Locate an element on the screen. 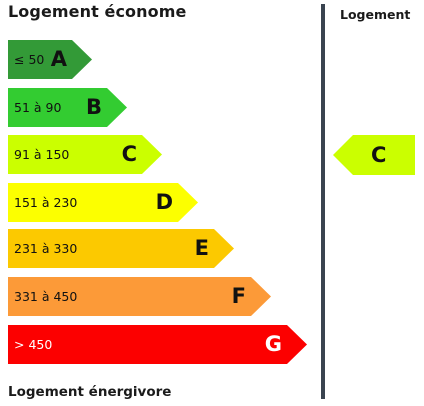 This screenshot has width=424, height=406. band-range-label: 91 à 150 is located at coordinates (42, 154).